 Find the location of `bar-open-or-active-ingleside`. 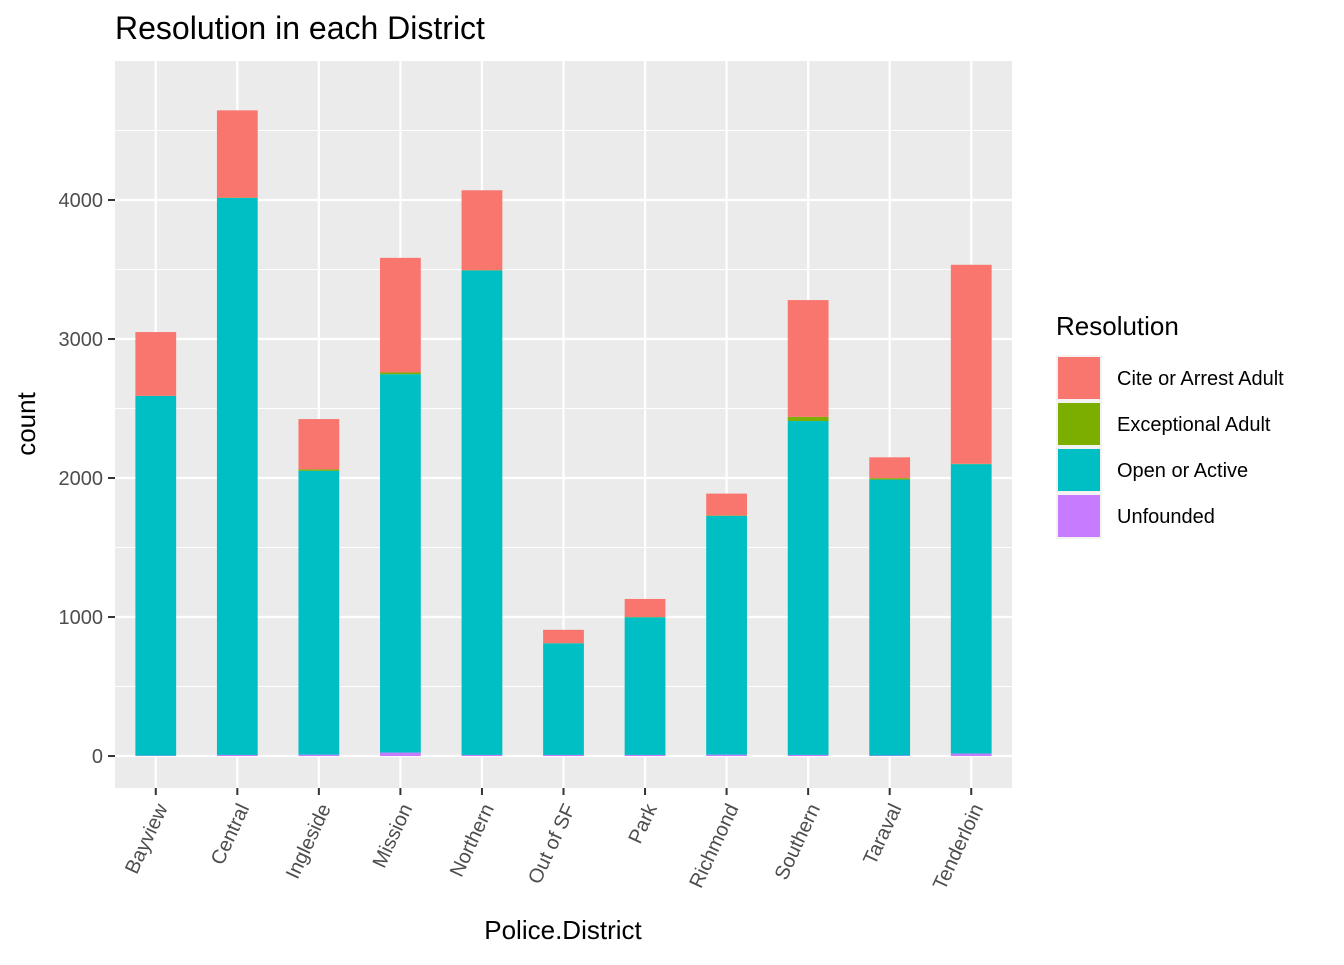

bar-open-or-active-ingleside is located at coordinates (318, 613).